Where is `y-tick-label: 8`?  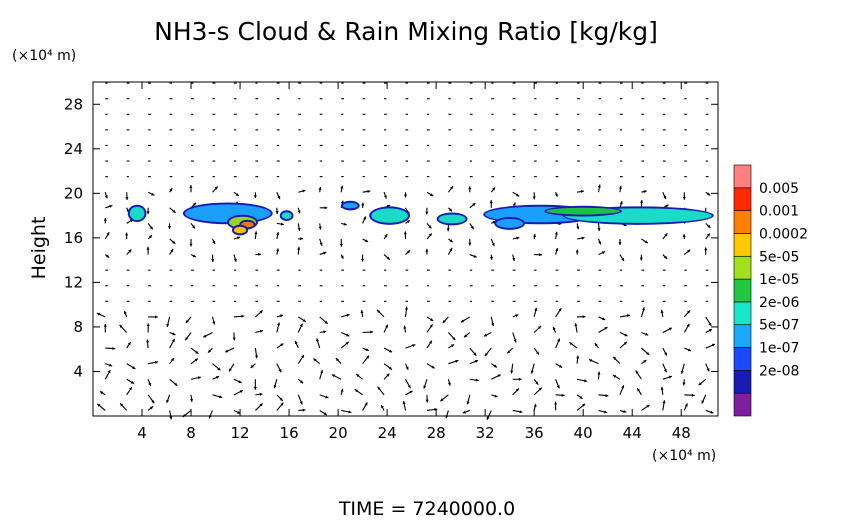 y-tick-label: 8 is located at coordinates (78, 327).